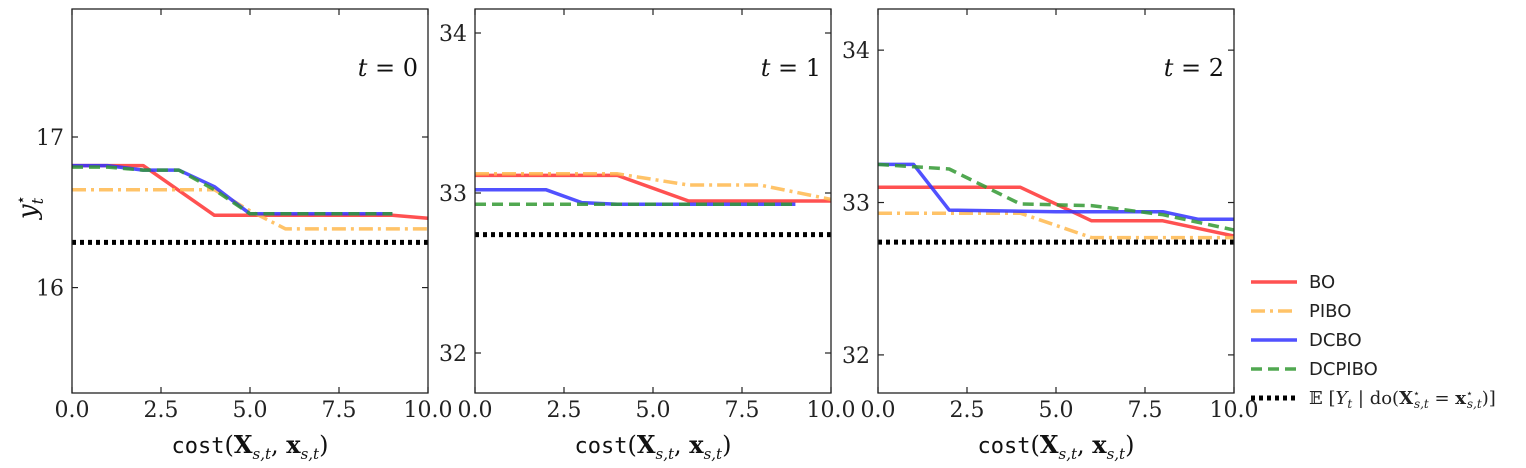  What do you see at coordinates (1293, 282) in the screenshot?
I see `legend-item: BO` at bounding box center [1293, 282].